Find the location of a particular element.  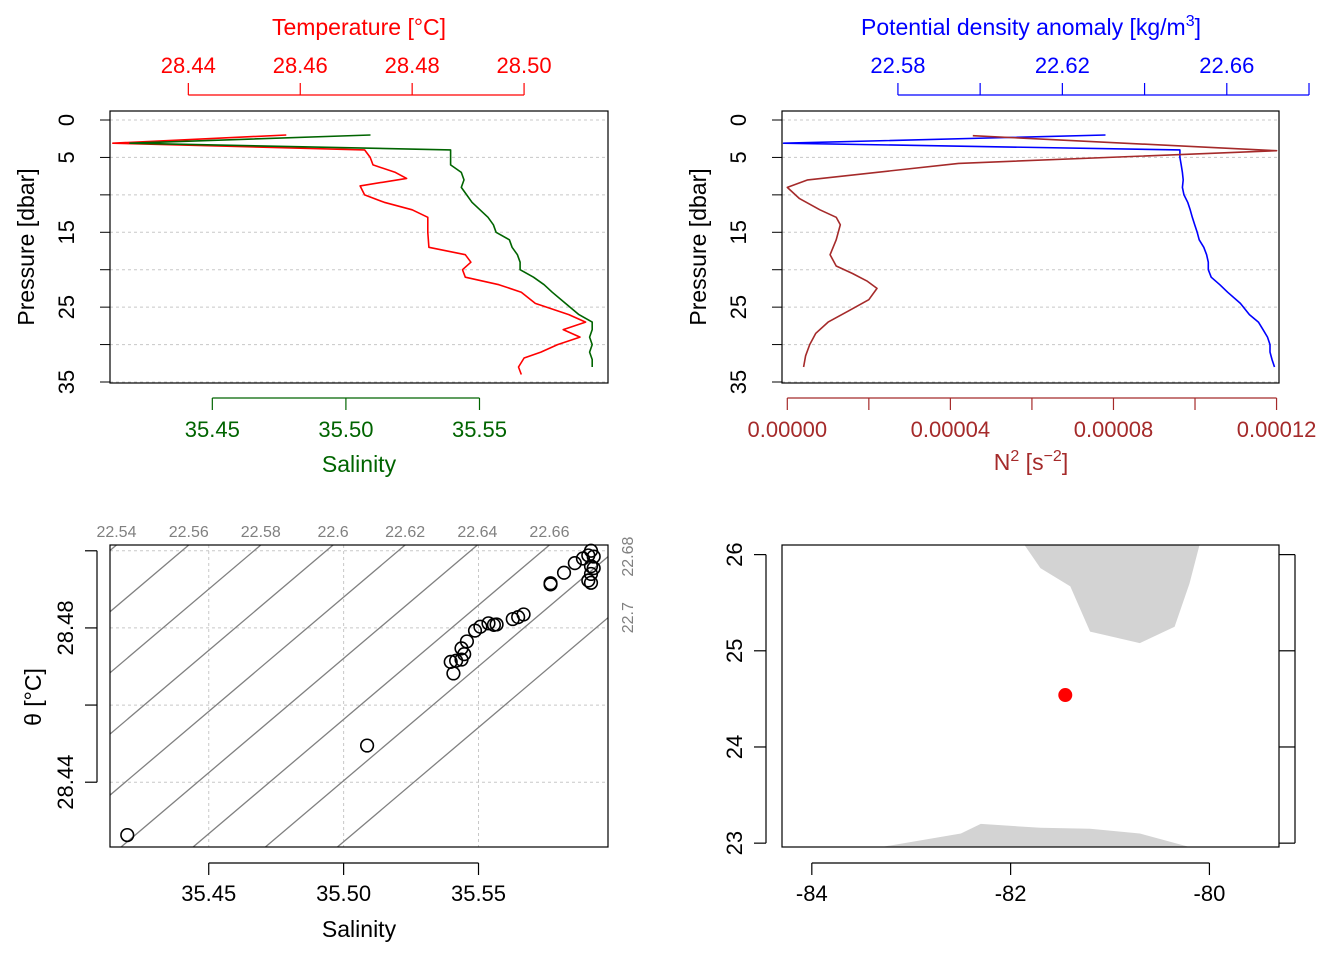

p1-series is located at coordinates (352, 254).